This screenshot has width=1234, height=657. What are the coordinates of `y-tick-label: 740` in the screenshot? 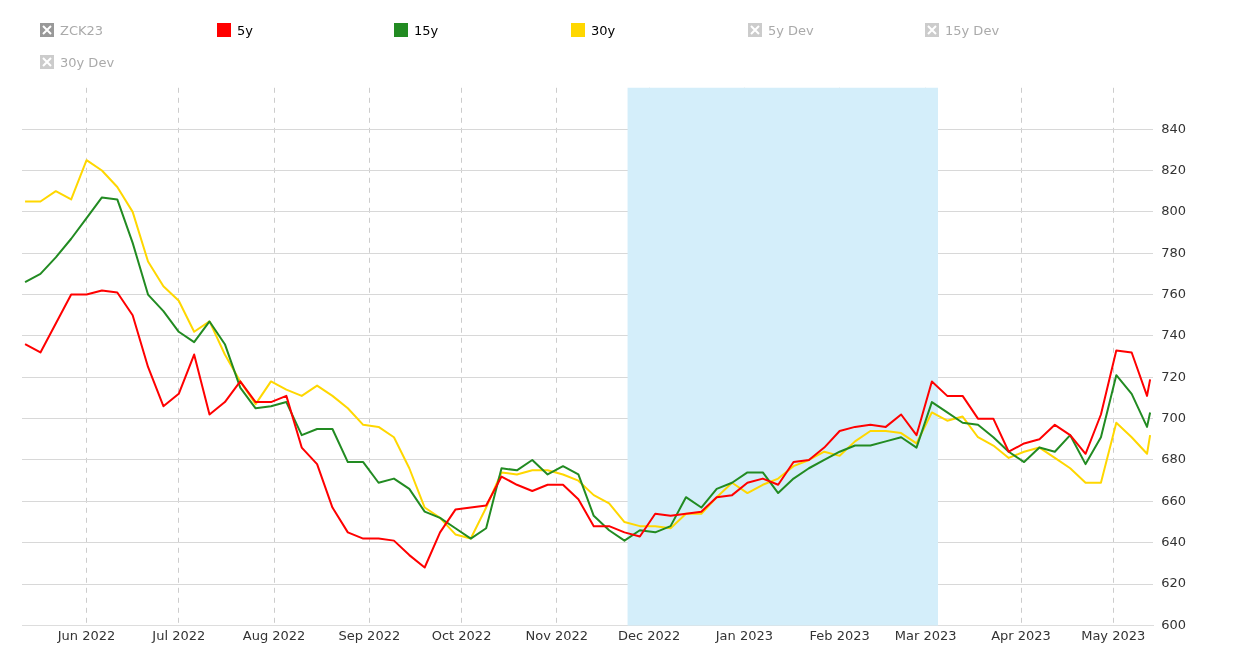 It's located at (1174, 335).